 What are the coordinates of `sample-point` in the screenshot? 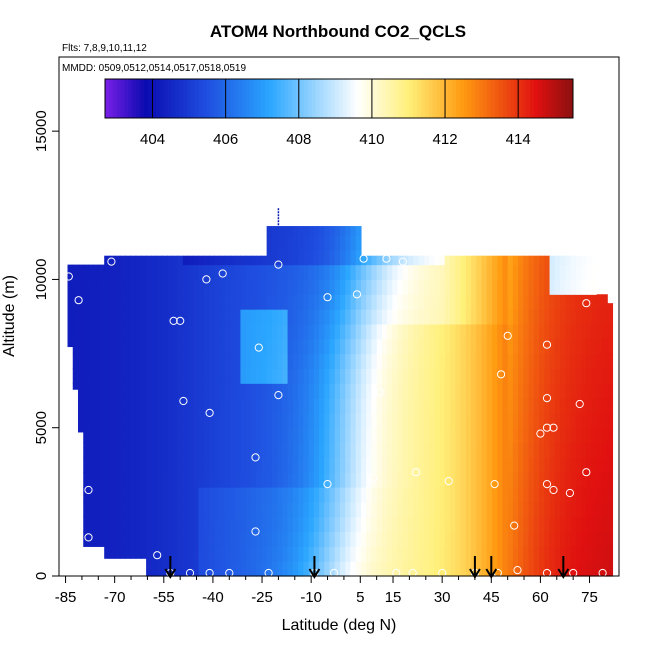 It's located at (602, 573).